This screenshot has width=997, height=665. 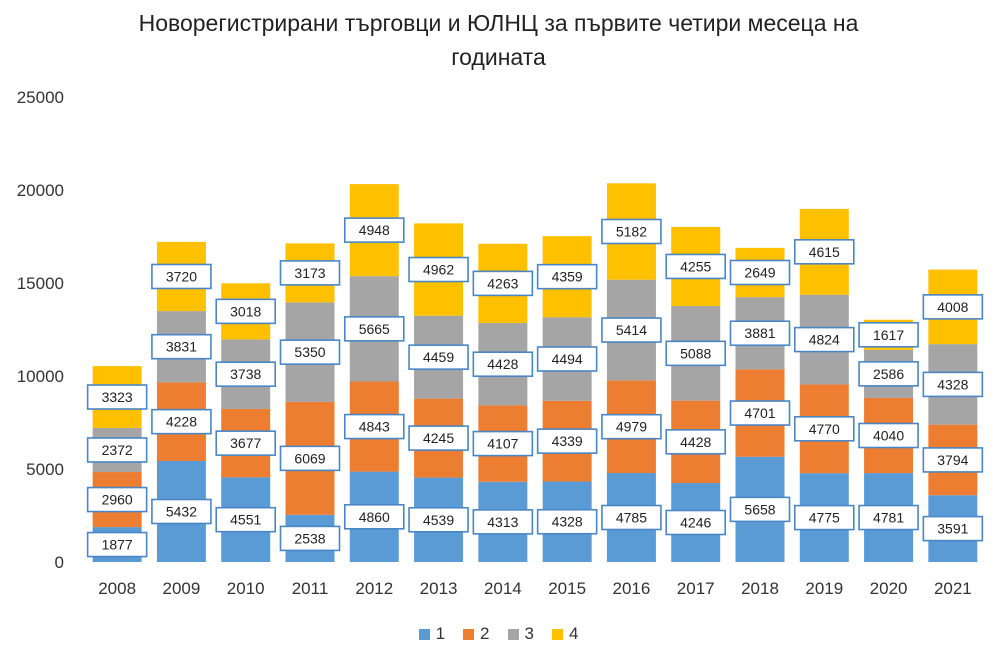 I want to click on data-label: 3881, so click(x=759, y=333).